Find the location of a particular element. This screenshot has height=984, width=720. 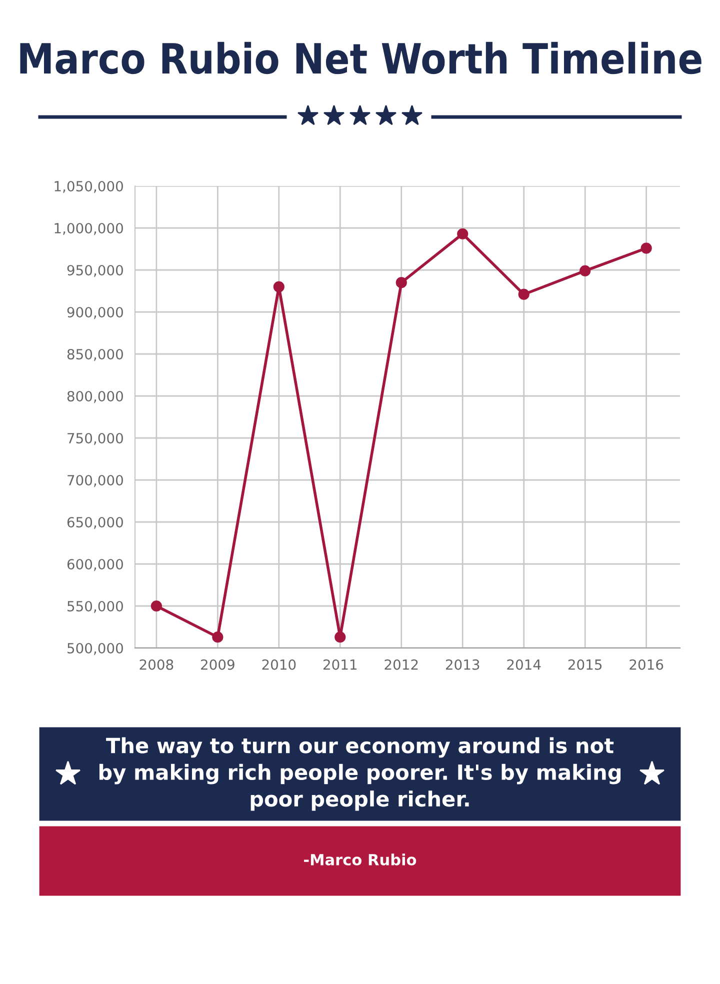

y-tick-label: 700,000 is located at coordinates (95, 480).